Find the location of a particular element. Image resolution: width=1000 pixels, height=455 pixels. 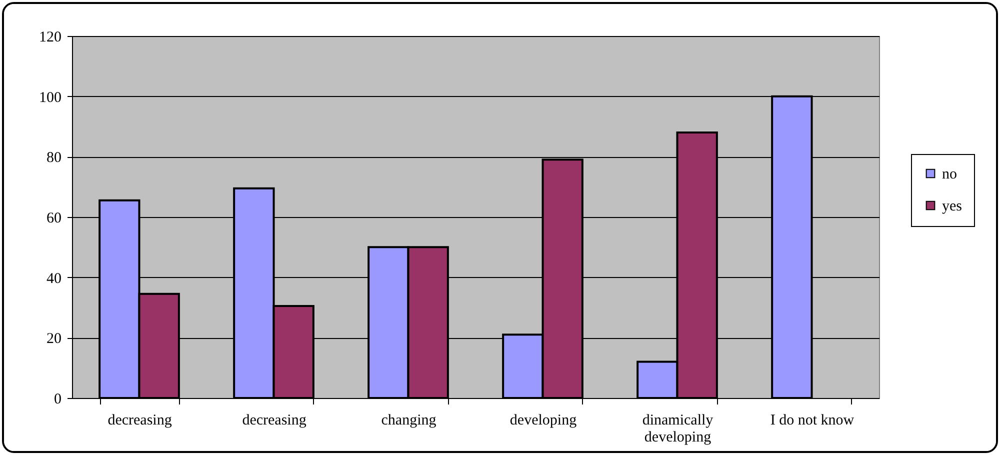

y-tick-label: 0 is located at coordinates (58, 400).